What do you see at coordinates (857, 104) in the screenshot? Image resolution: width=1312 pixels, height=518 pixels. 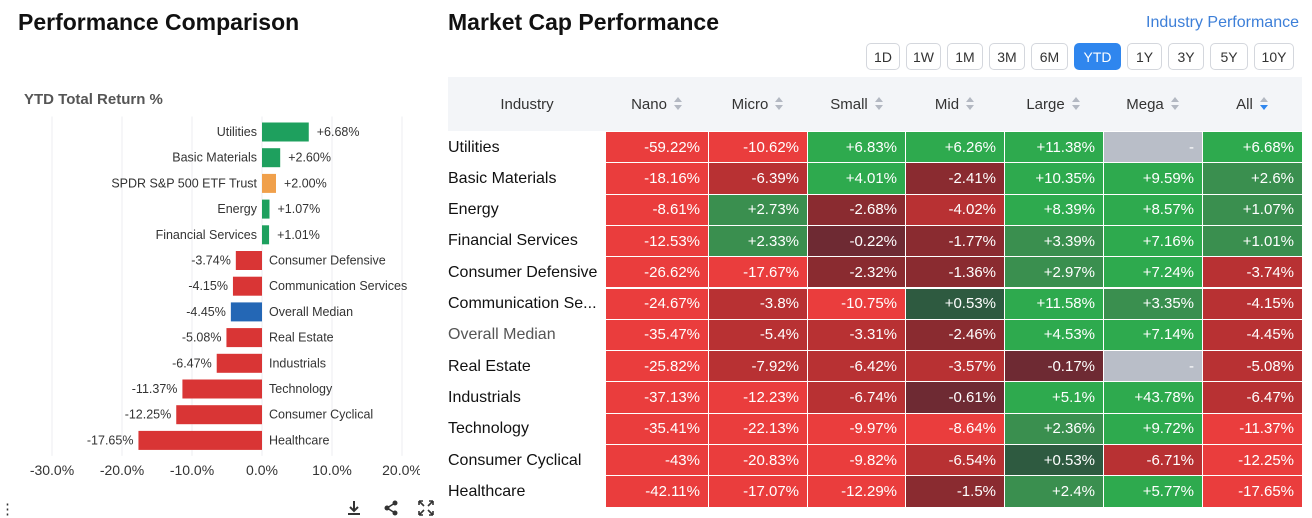 I see `column-header-small: Small` at bounding box center [857, 104].